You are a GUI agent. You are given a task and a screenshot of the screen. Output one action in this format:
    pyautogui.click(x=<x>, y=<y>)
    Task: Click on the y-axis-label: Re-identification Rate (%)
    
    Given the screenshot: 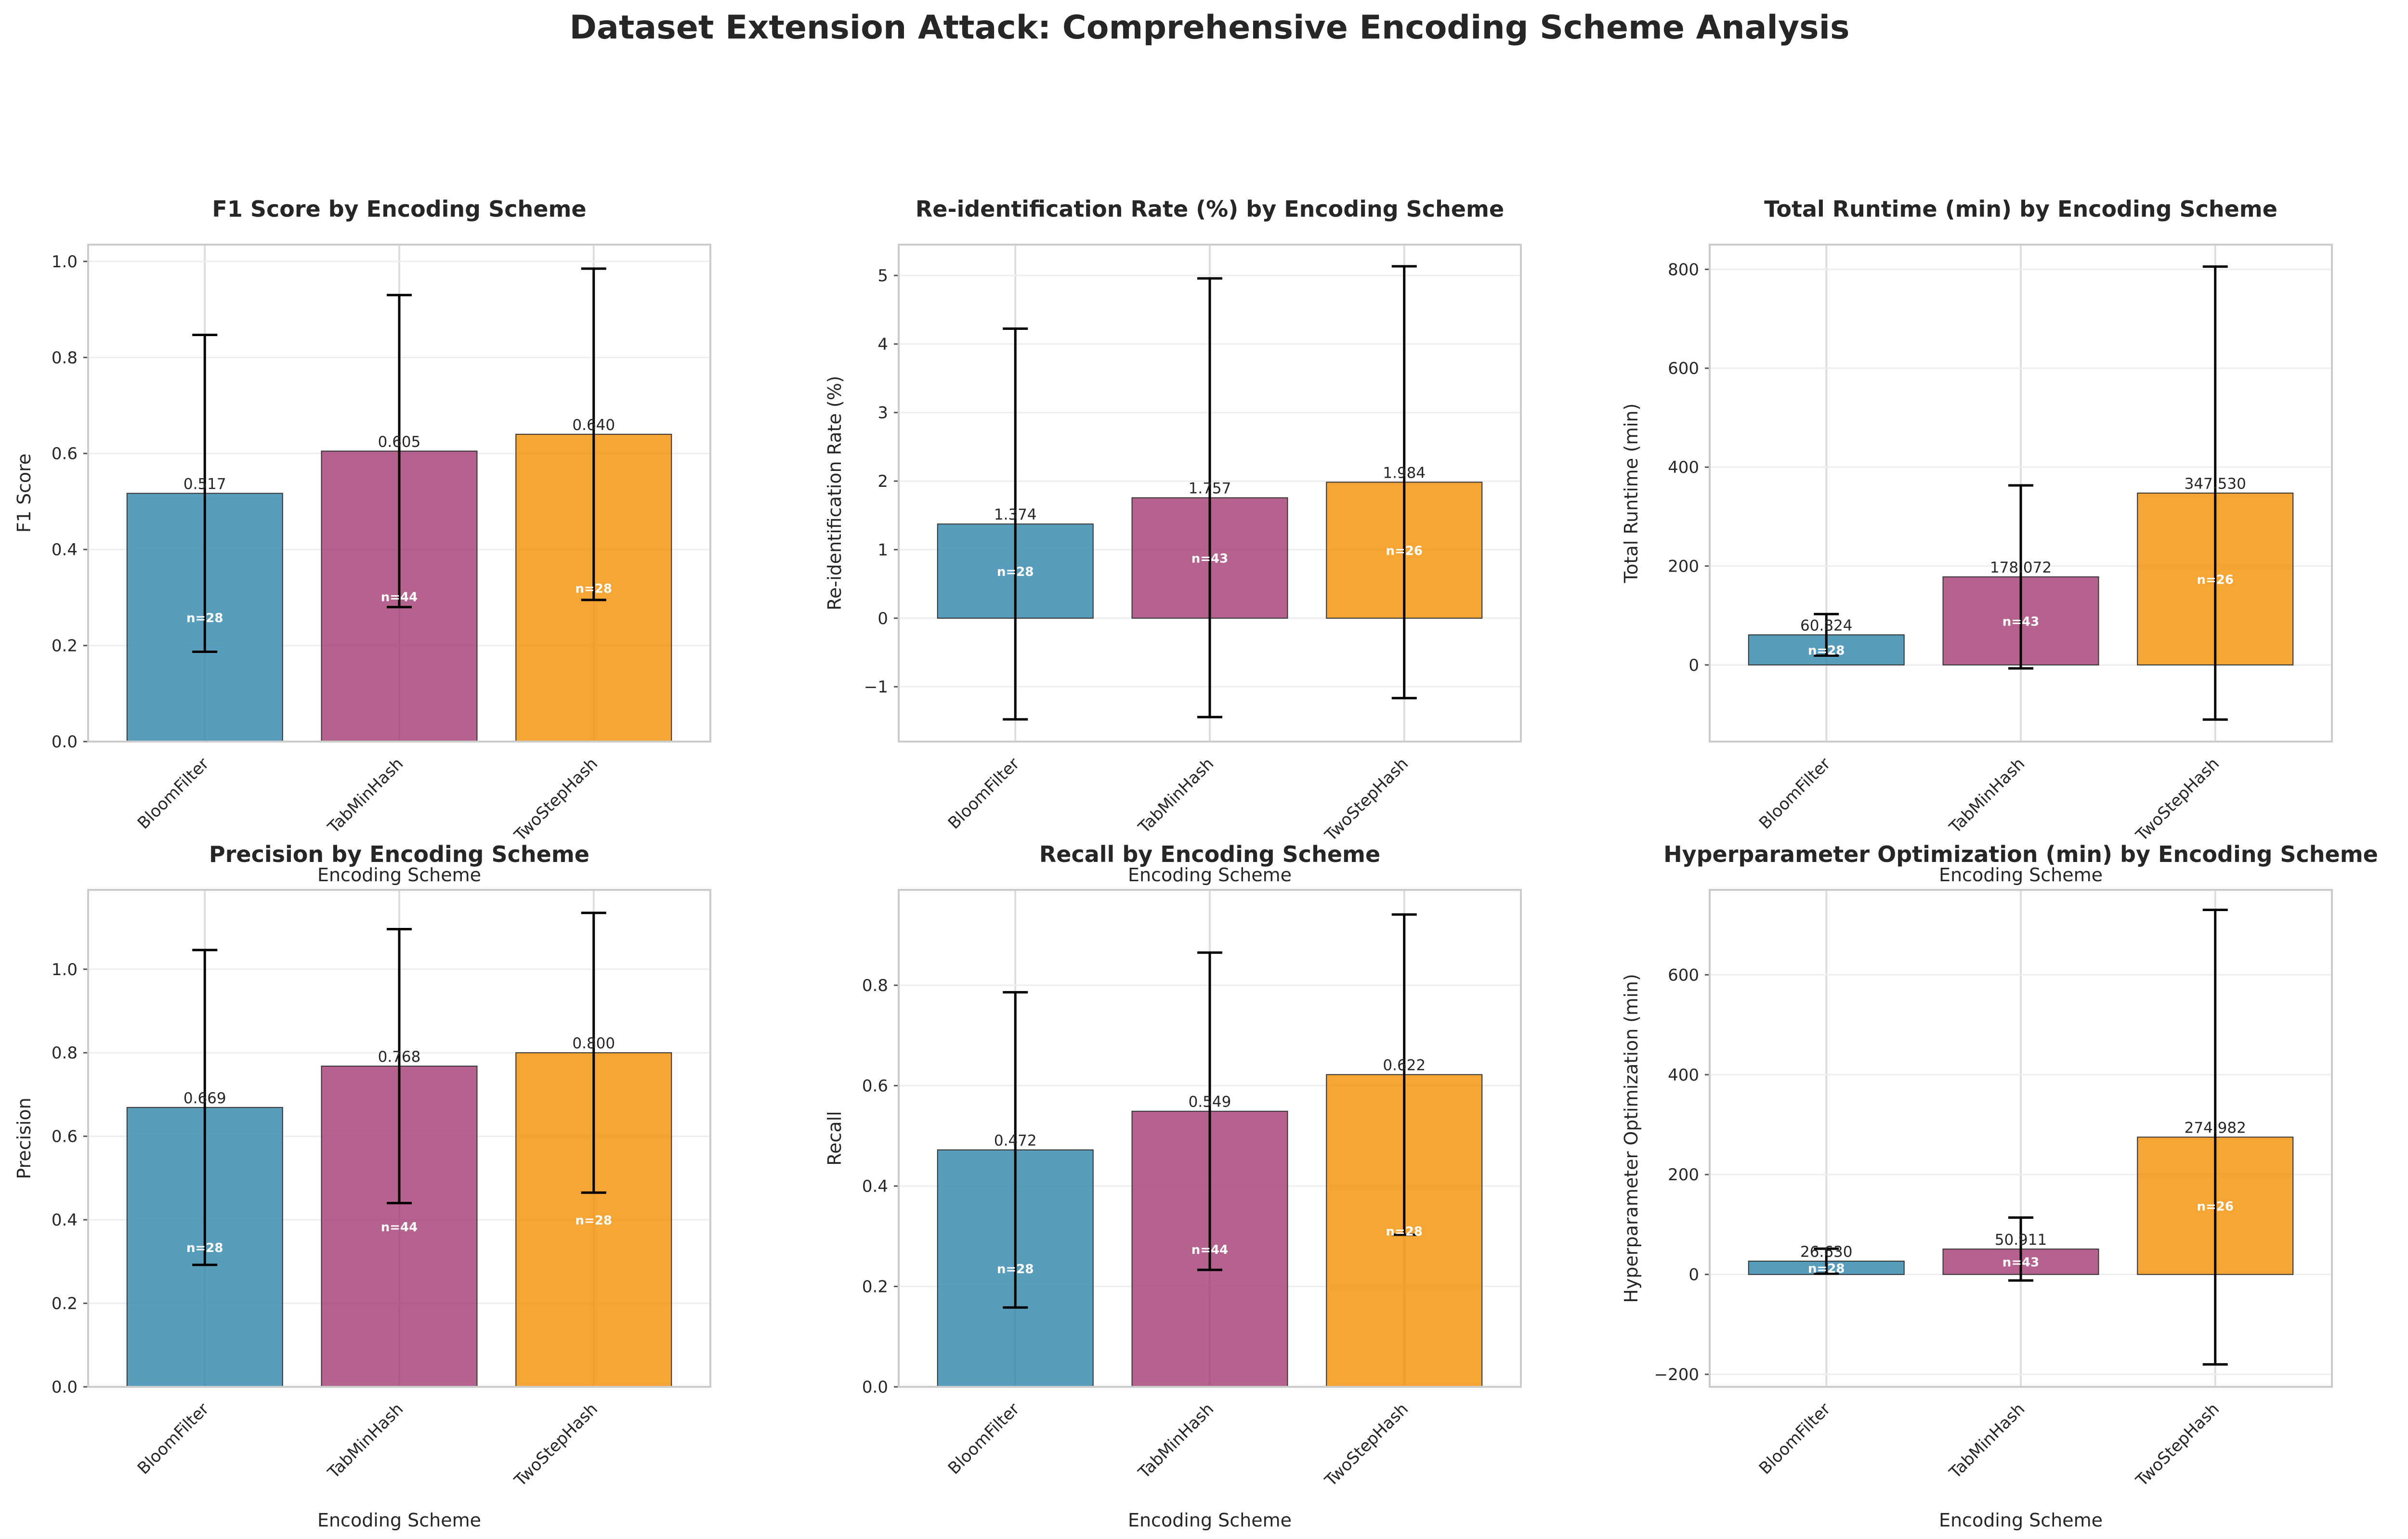 What is the action you would take?
    pyautogui.click(x=834, y=493)
    